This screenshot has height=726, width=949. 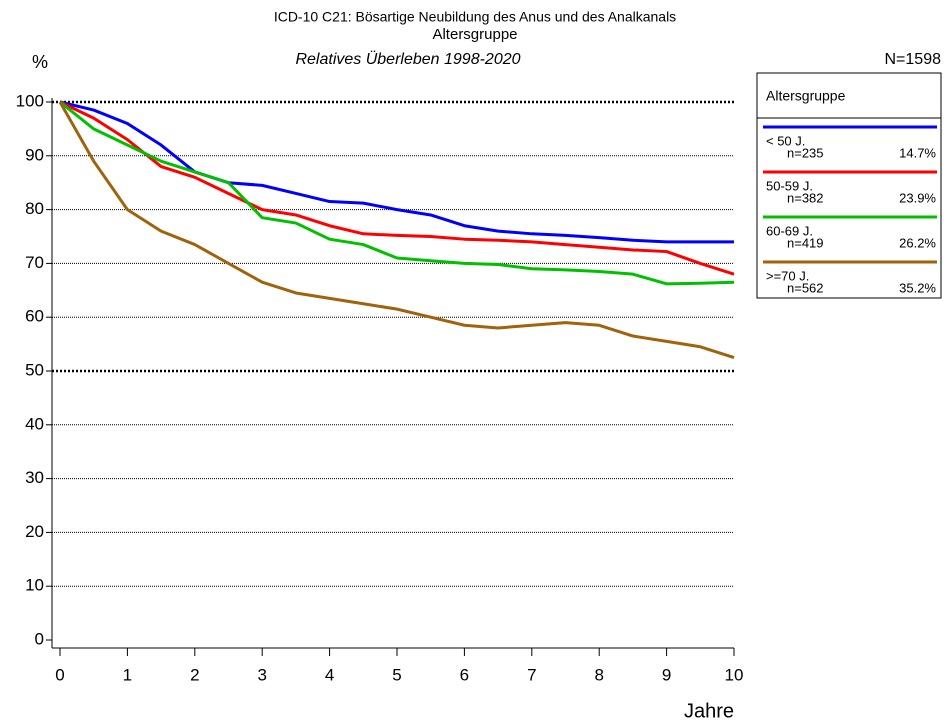 What do you see at coordinates (329, 674) in the screenshot?
I see `x-tick-label: 4` at bounding box center [329, 674].